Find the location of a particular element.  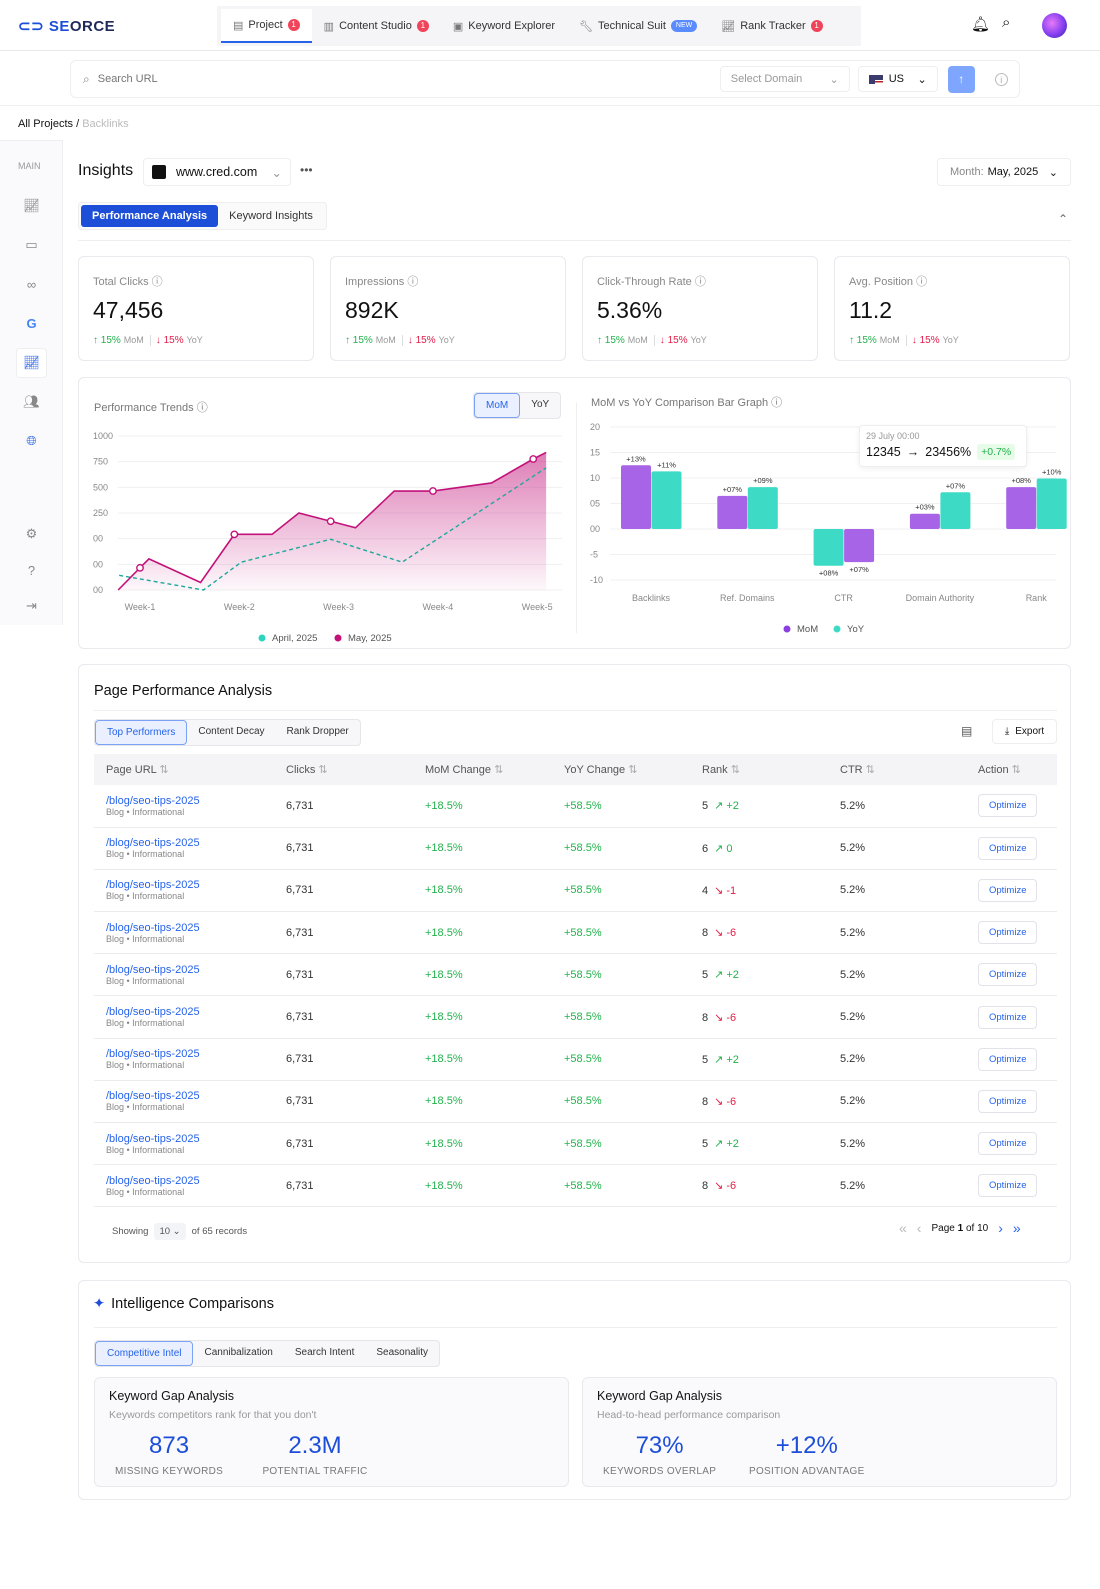

column-header: MoM Change ⇅ is located at coordinates (482, 769).